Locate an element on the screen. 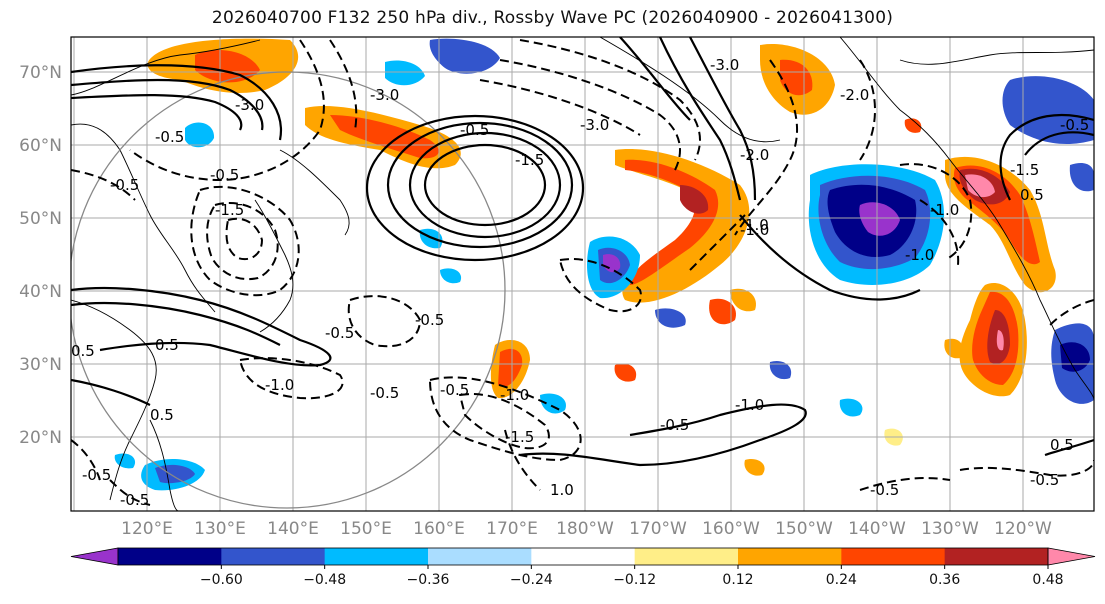 Image resolution: width=1105 pixels, height=604 pixels. lon-label: 180°W is located at coordinates (585, 529).